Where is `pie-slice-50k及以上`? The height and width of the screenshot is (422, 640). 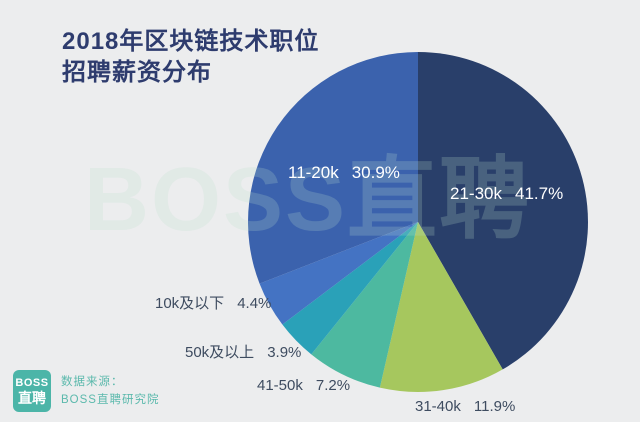
pie-slice-50k及以上 is located at coordinates (350, 288).